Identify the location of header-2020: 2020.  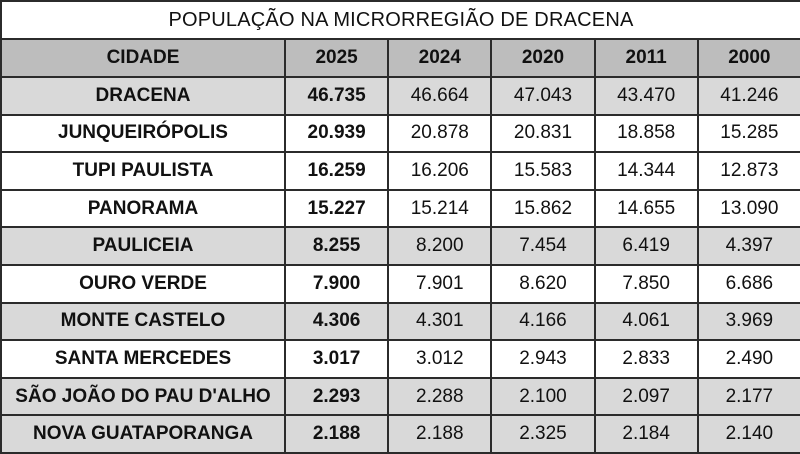
(543, 58).